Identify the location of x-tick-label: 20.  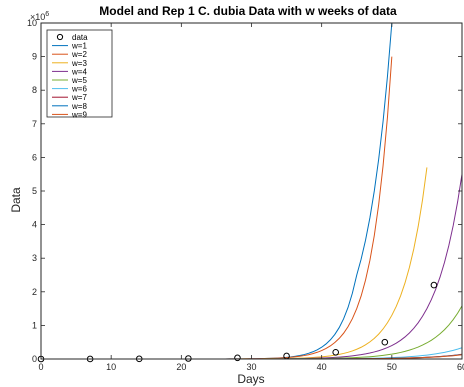
(181, 367).